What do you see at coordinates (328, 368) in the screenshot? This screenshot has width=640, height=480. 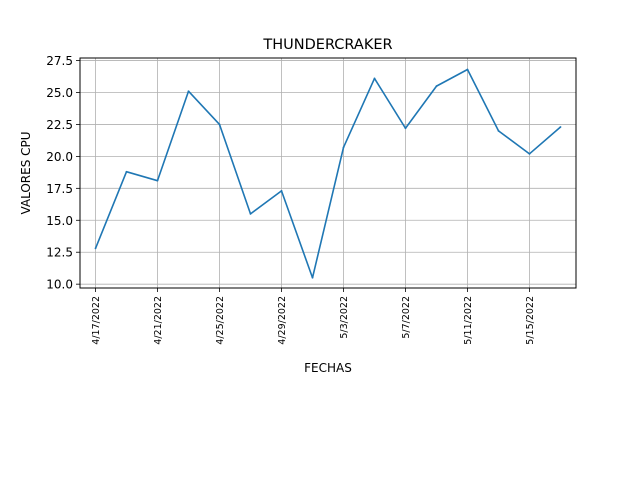 I see `x-axis-label: FECHAS` at bounding box center [328, 368].